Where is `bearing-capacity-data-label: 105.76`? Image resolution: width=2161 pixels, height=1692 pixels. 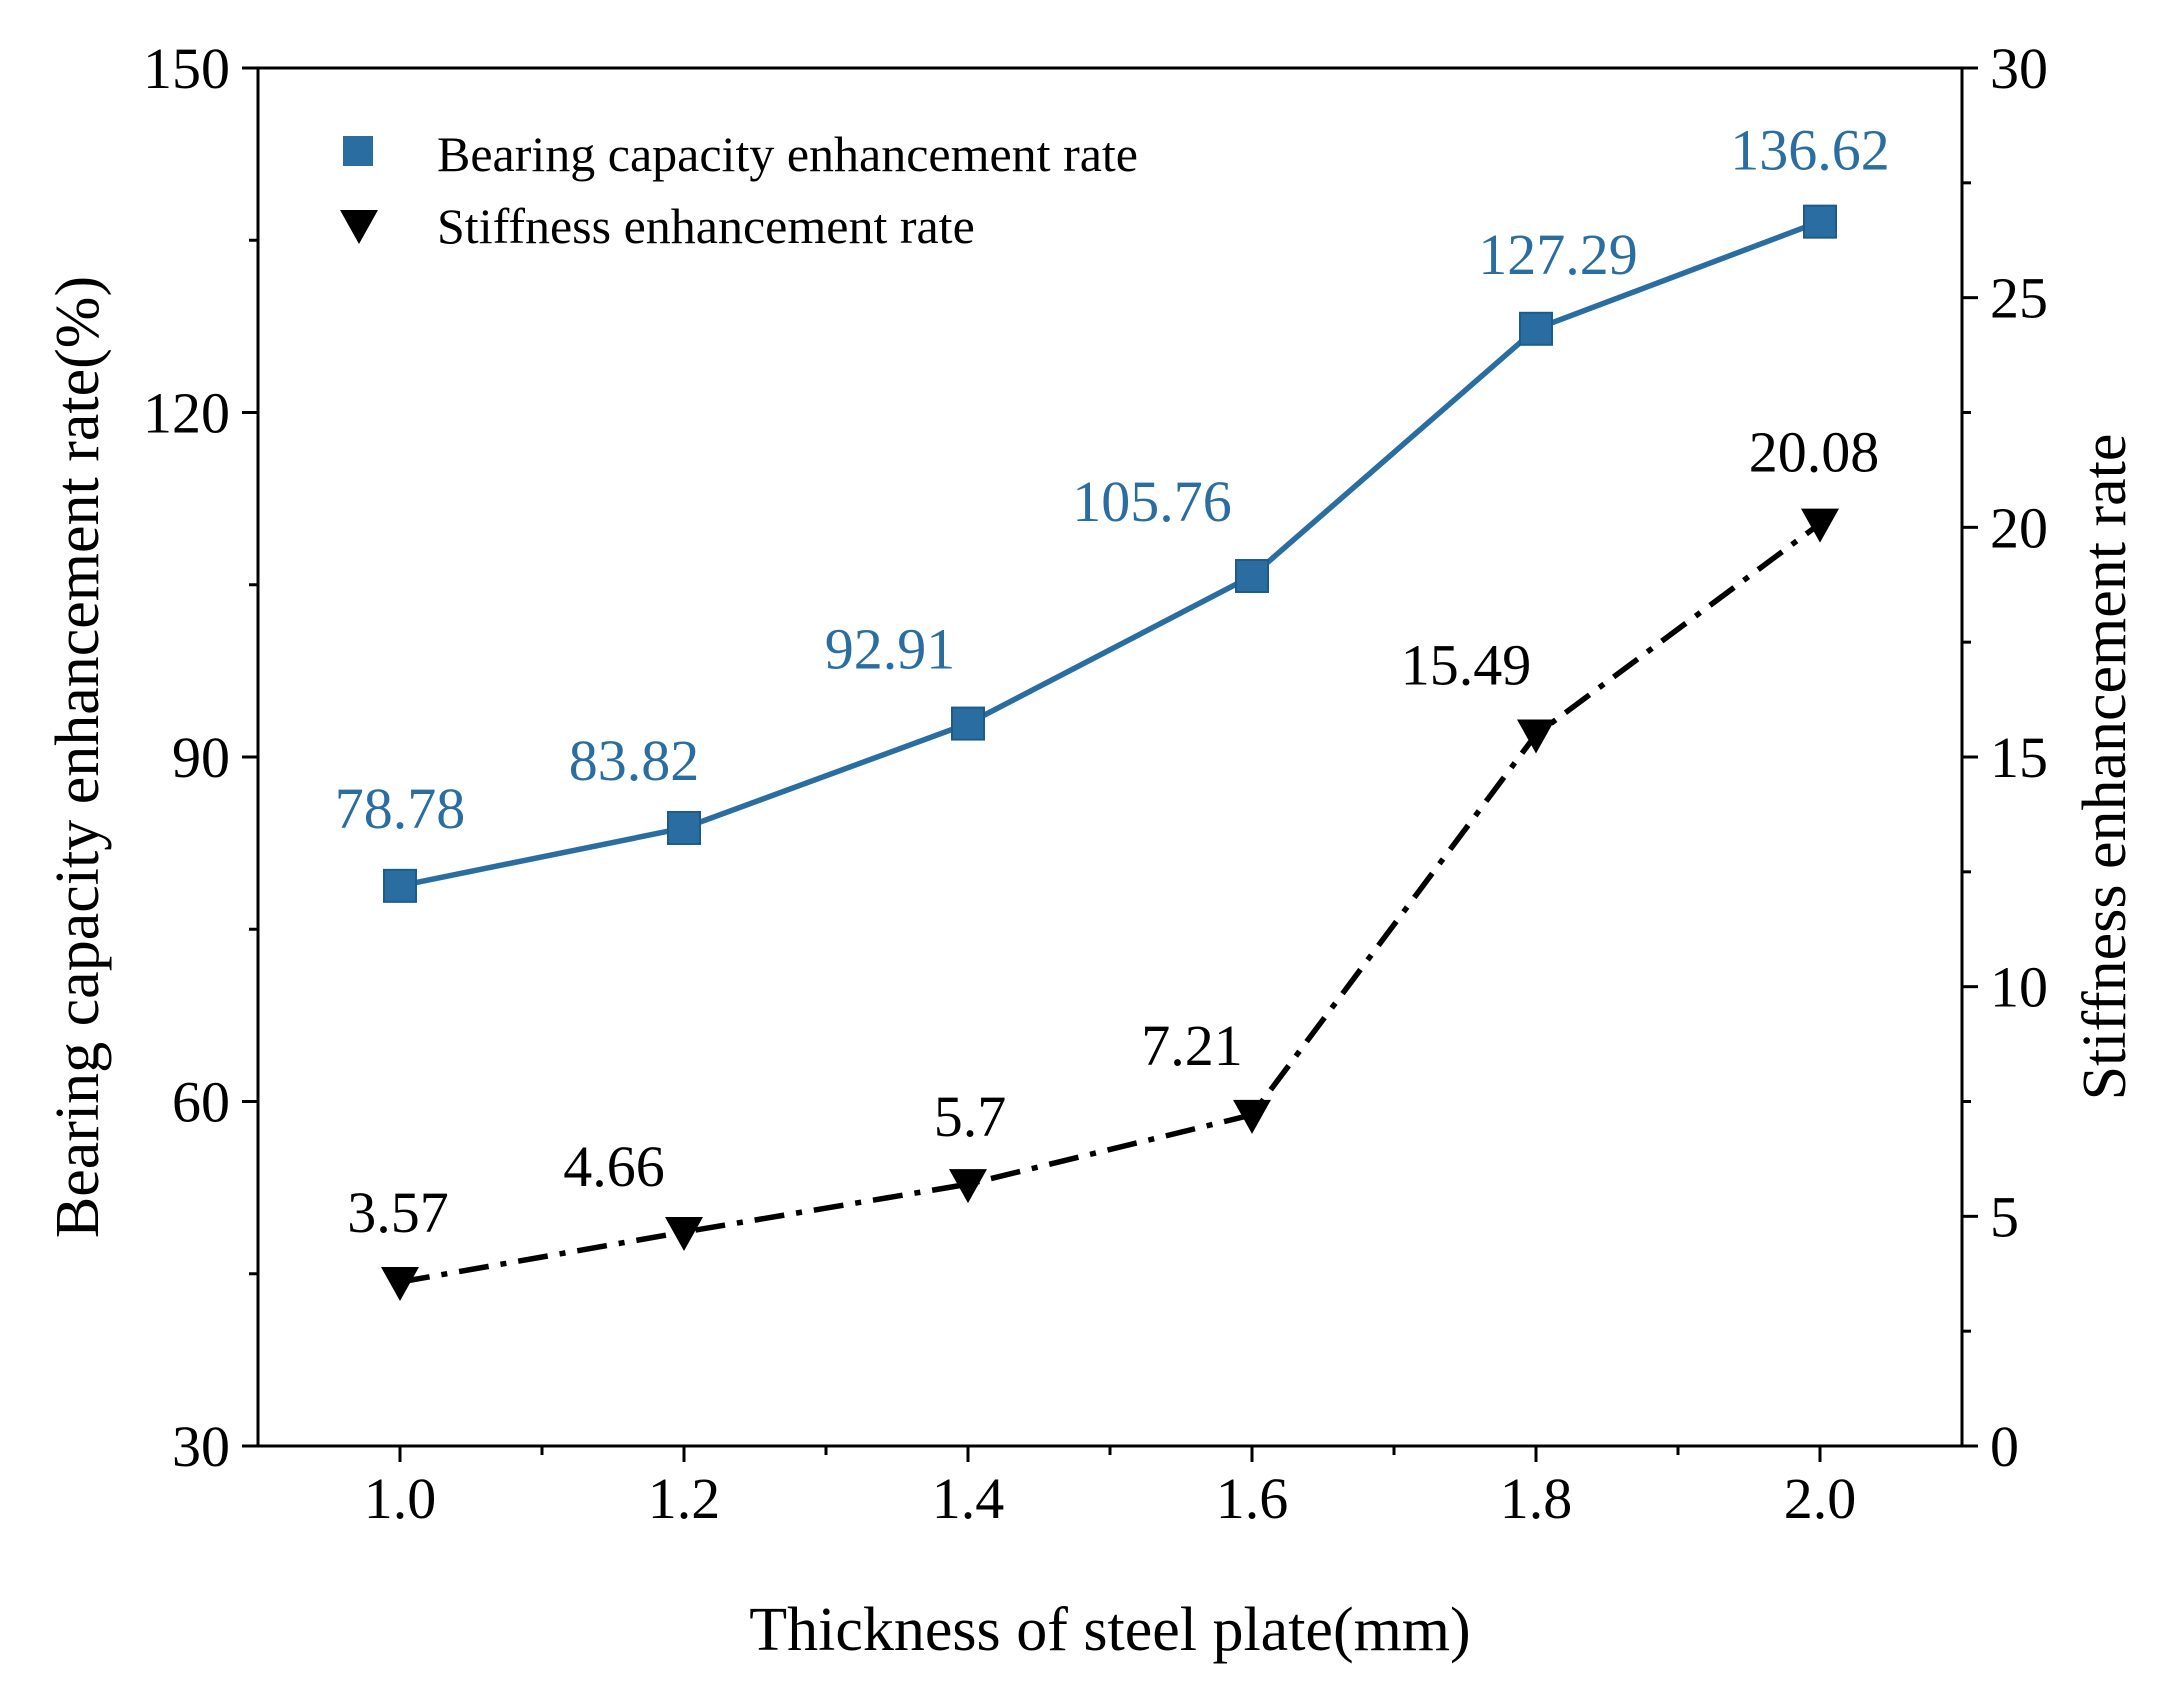
bearing-capacity-data-label: 105.76 is located at coordinates (1152, 501).